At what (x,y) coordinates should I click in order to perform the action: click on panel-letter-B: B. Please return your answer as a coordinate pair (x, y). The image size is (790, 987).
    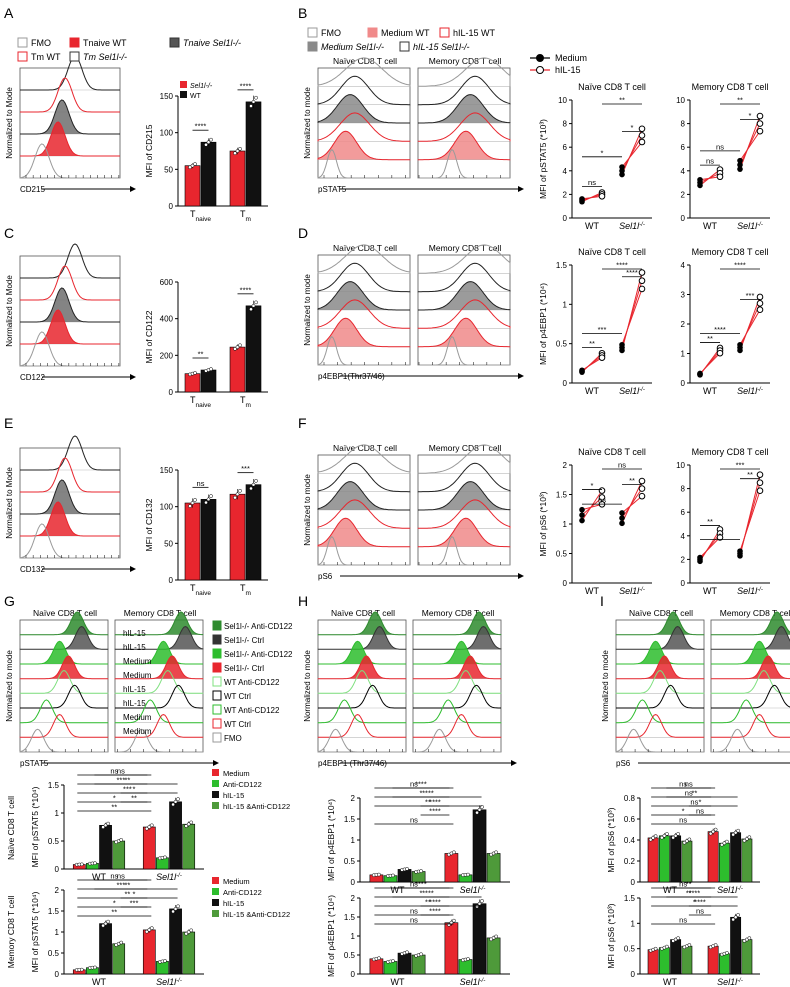
    Looking at the image, I should click on (302, 13).